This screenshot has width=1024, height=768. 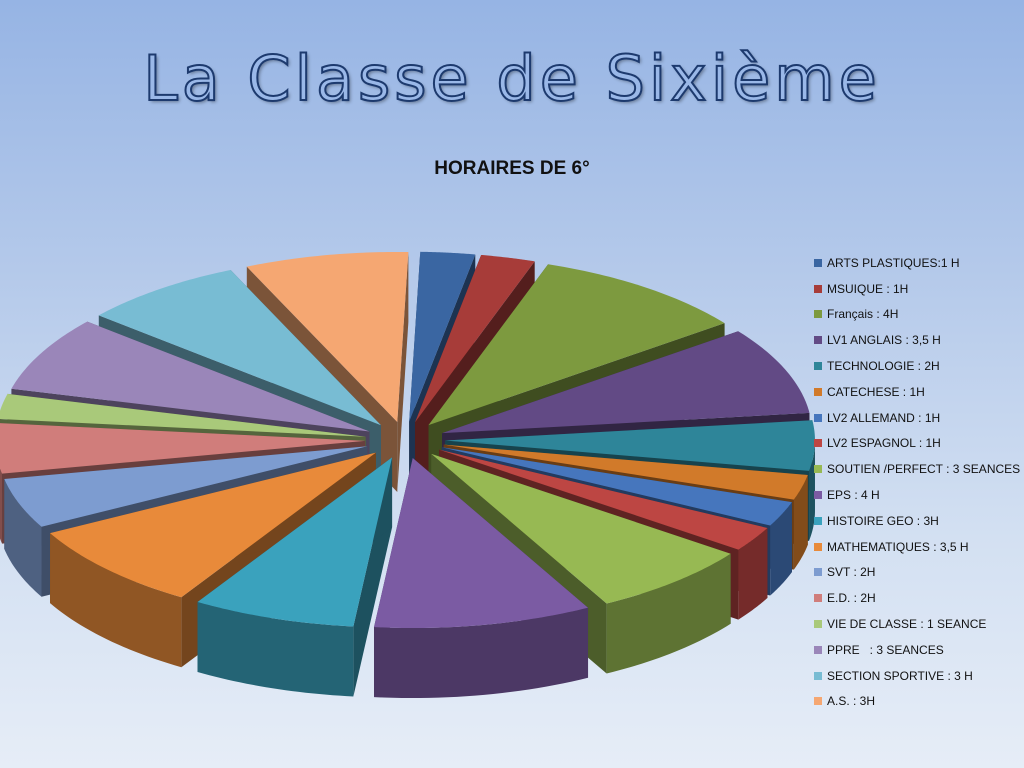 What do you see at coordinates (883, 520) in the screenshot?
I see `legend-label: HISTOIRE GEO : 3H` at bounding box center [883, 520].